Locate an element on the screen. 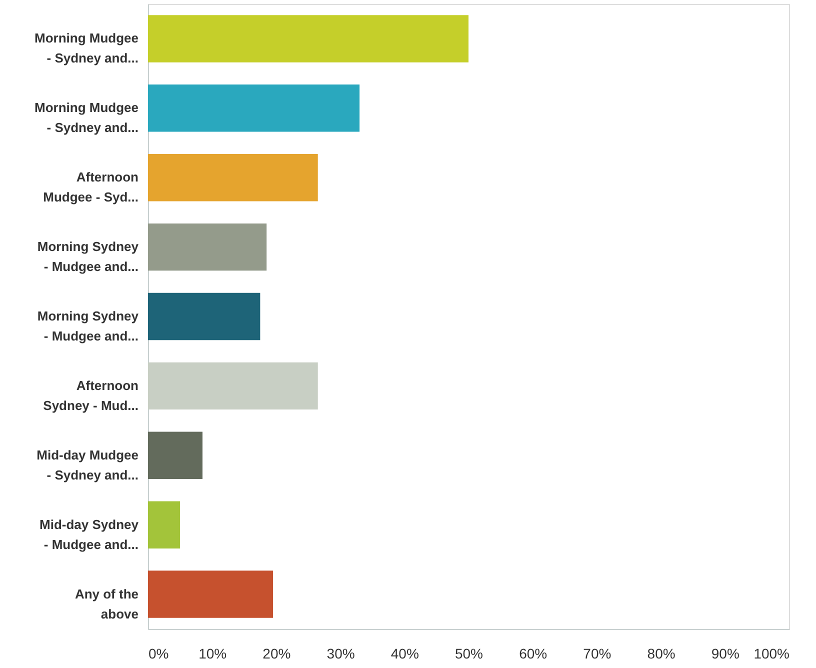  x-tick-label: 10% is located at coordinates (212, 654).